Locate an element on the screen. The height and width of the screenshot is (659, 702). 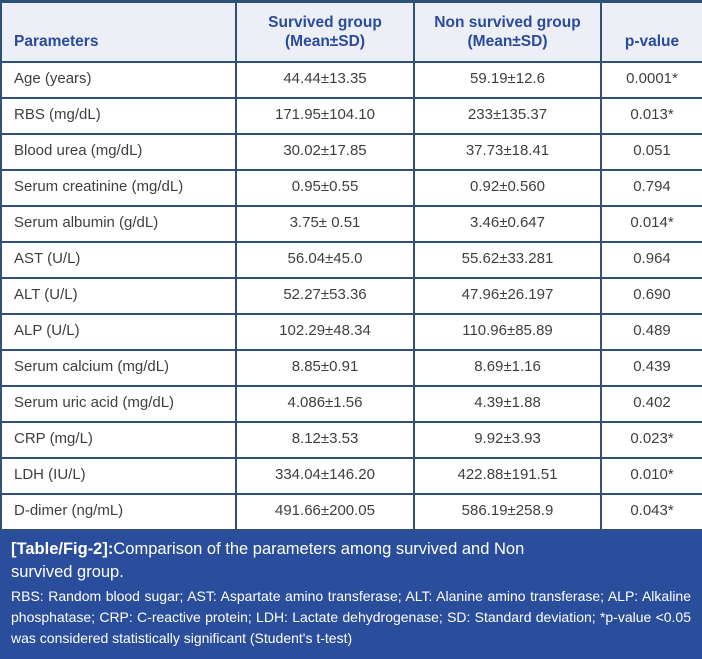
table-row: Age (years) 44.44±13.35 59.19±12.6 0.0001* is located at coordinates (351, 79).